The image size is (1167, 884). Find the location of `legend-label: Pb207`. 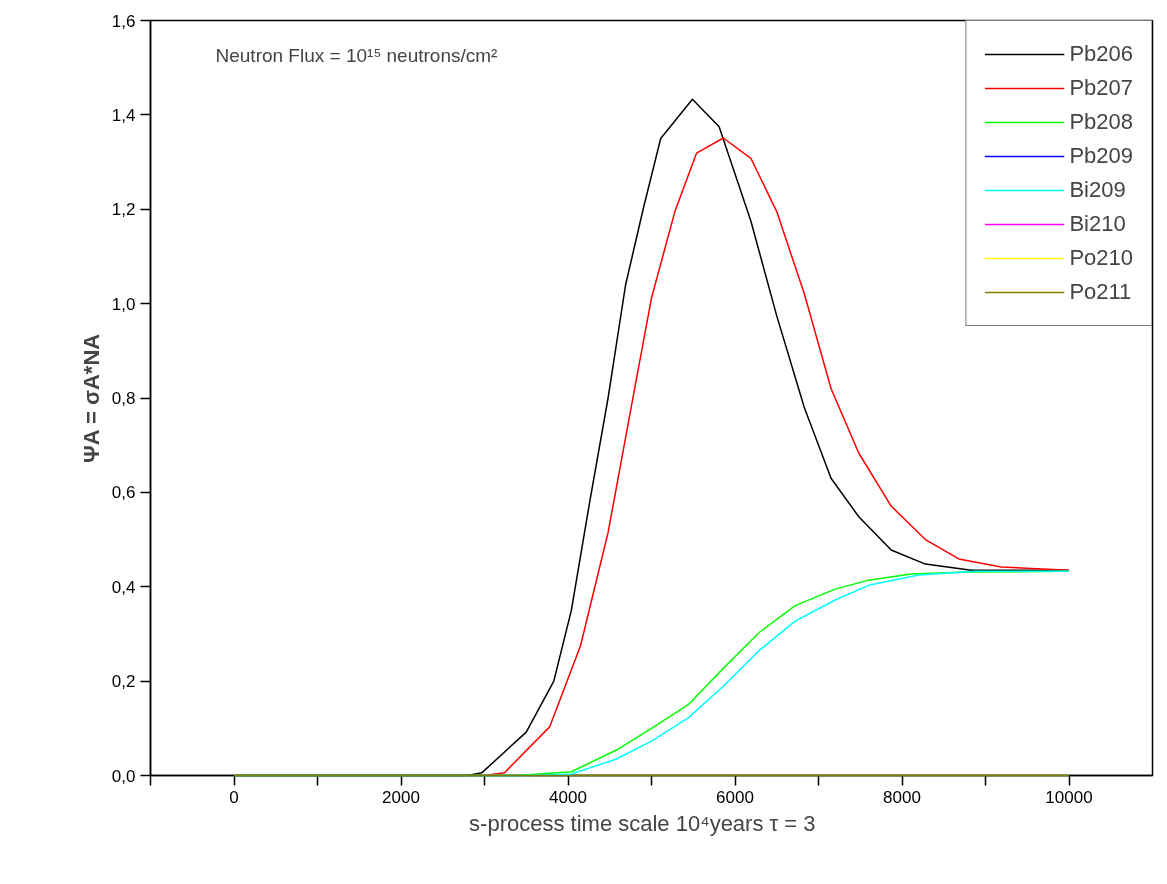

legend-label: Pb207 is located at coordinates (1101, 88).